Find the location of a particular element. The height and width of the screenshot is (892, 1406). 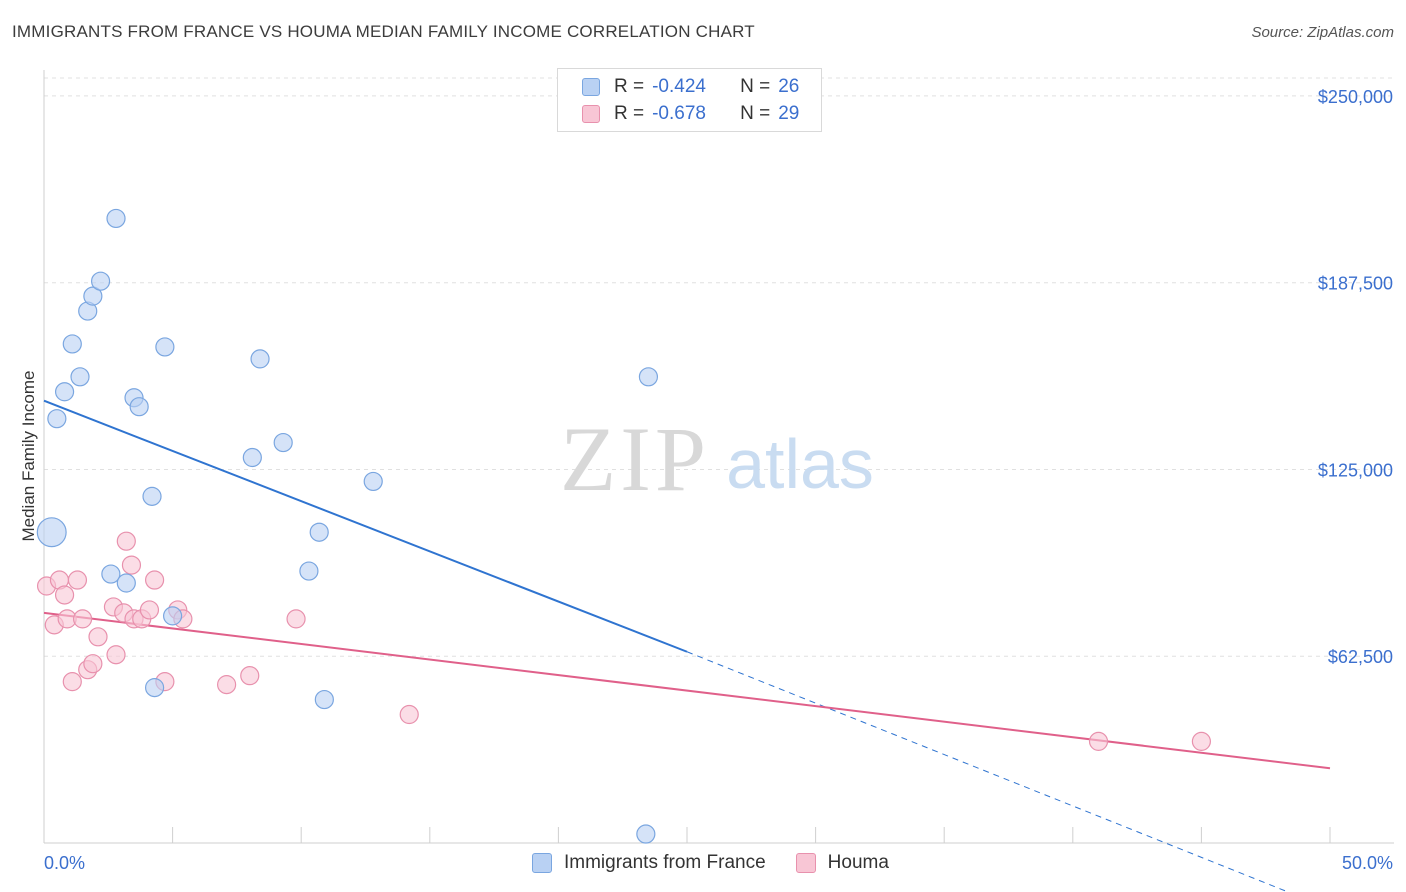

correlation-legend: R = -0.424 N = 26 R = -0.678 N = 29 is located at coordinates (689, 100).